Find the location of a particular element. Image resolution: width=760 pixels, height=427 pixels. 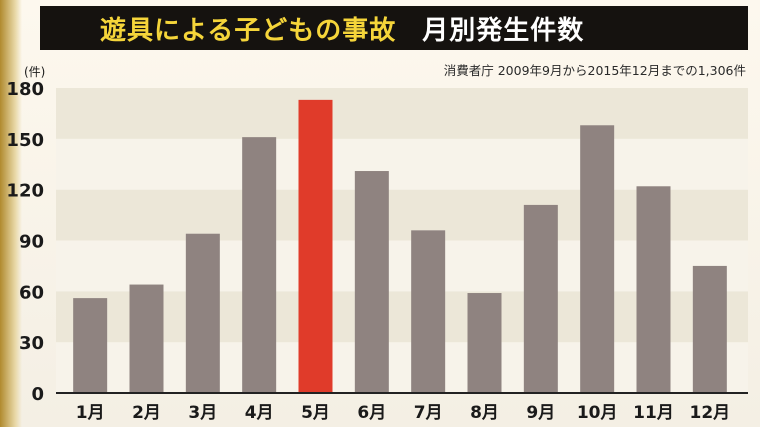

title-bar: 遊具による子どもの事故 月別発生件数 is located at coordinates (394, 28).